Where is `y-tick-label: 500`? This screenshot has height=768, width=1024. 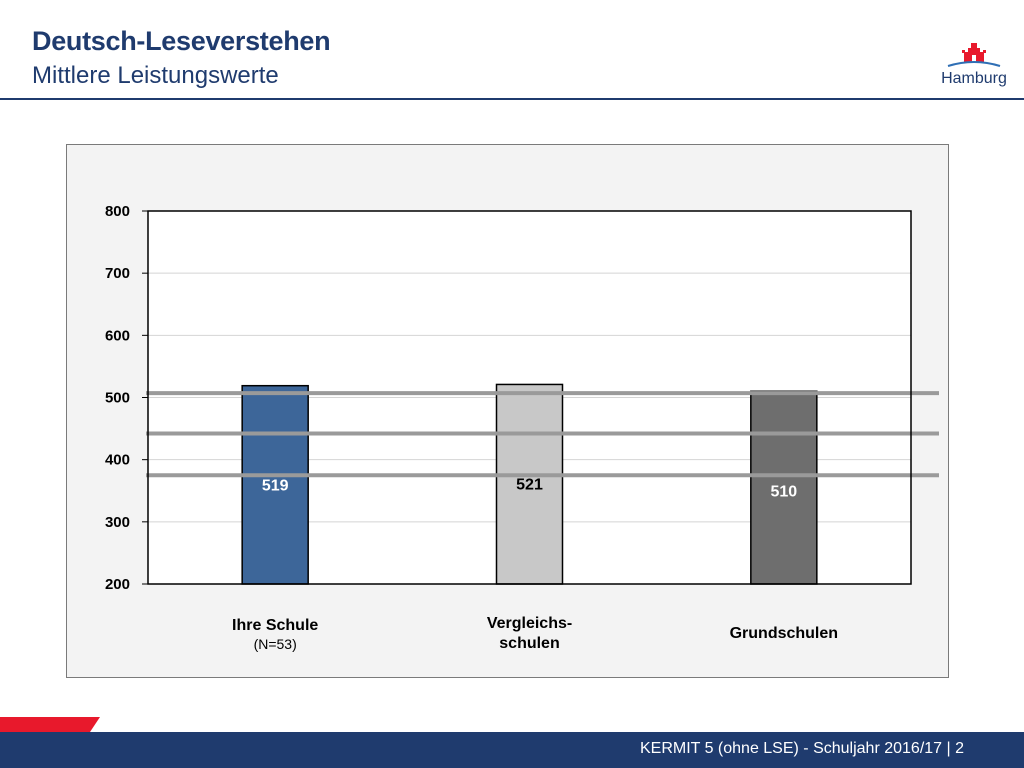 y-tick-label: 500 is located at coordinates (117, 398).